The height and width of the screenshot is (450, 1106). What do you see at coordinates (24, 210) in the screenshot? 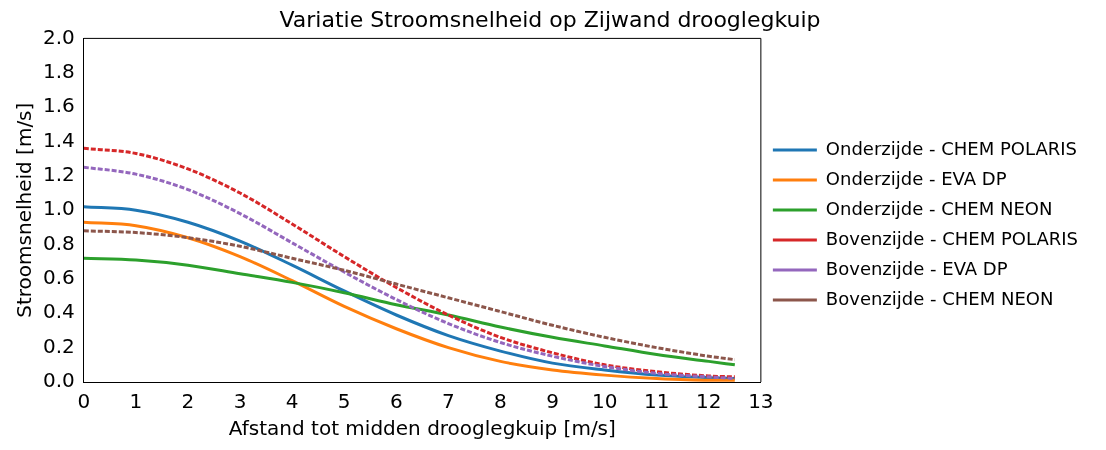
I see `y-axis-title: Stroomsnelheid [m/s]` at bounding box center [24, 210].